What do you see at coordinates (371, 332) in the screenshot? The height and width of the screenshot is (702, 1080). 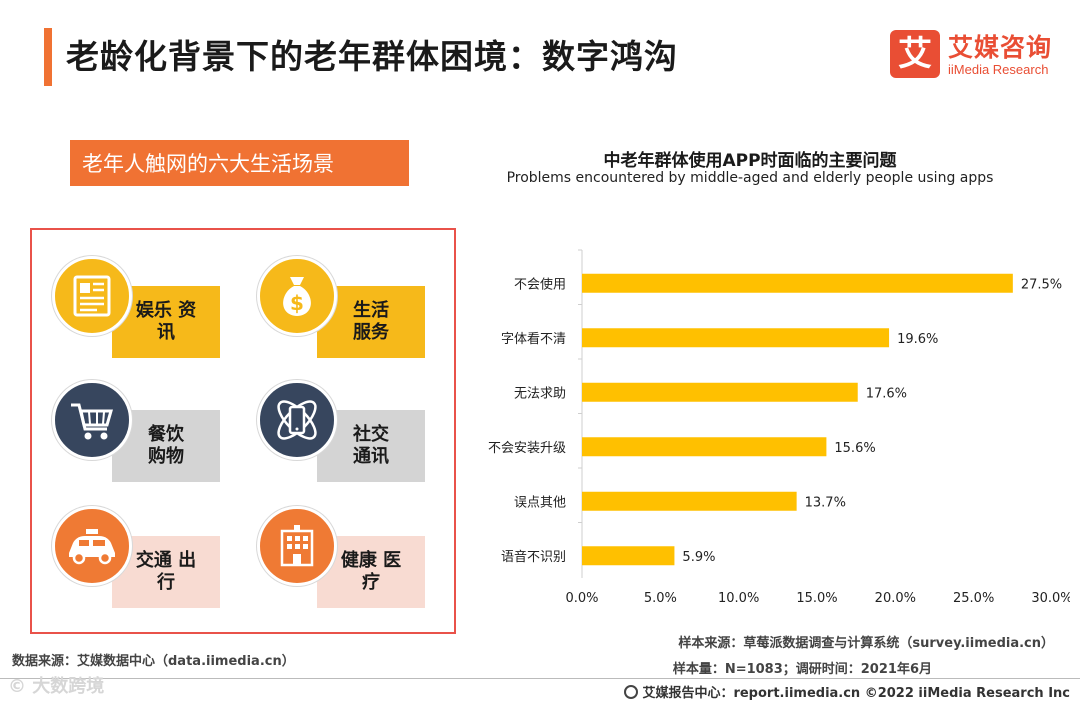 I see `scene-label-line2: 服务` at bounding box center [371, 332].